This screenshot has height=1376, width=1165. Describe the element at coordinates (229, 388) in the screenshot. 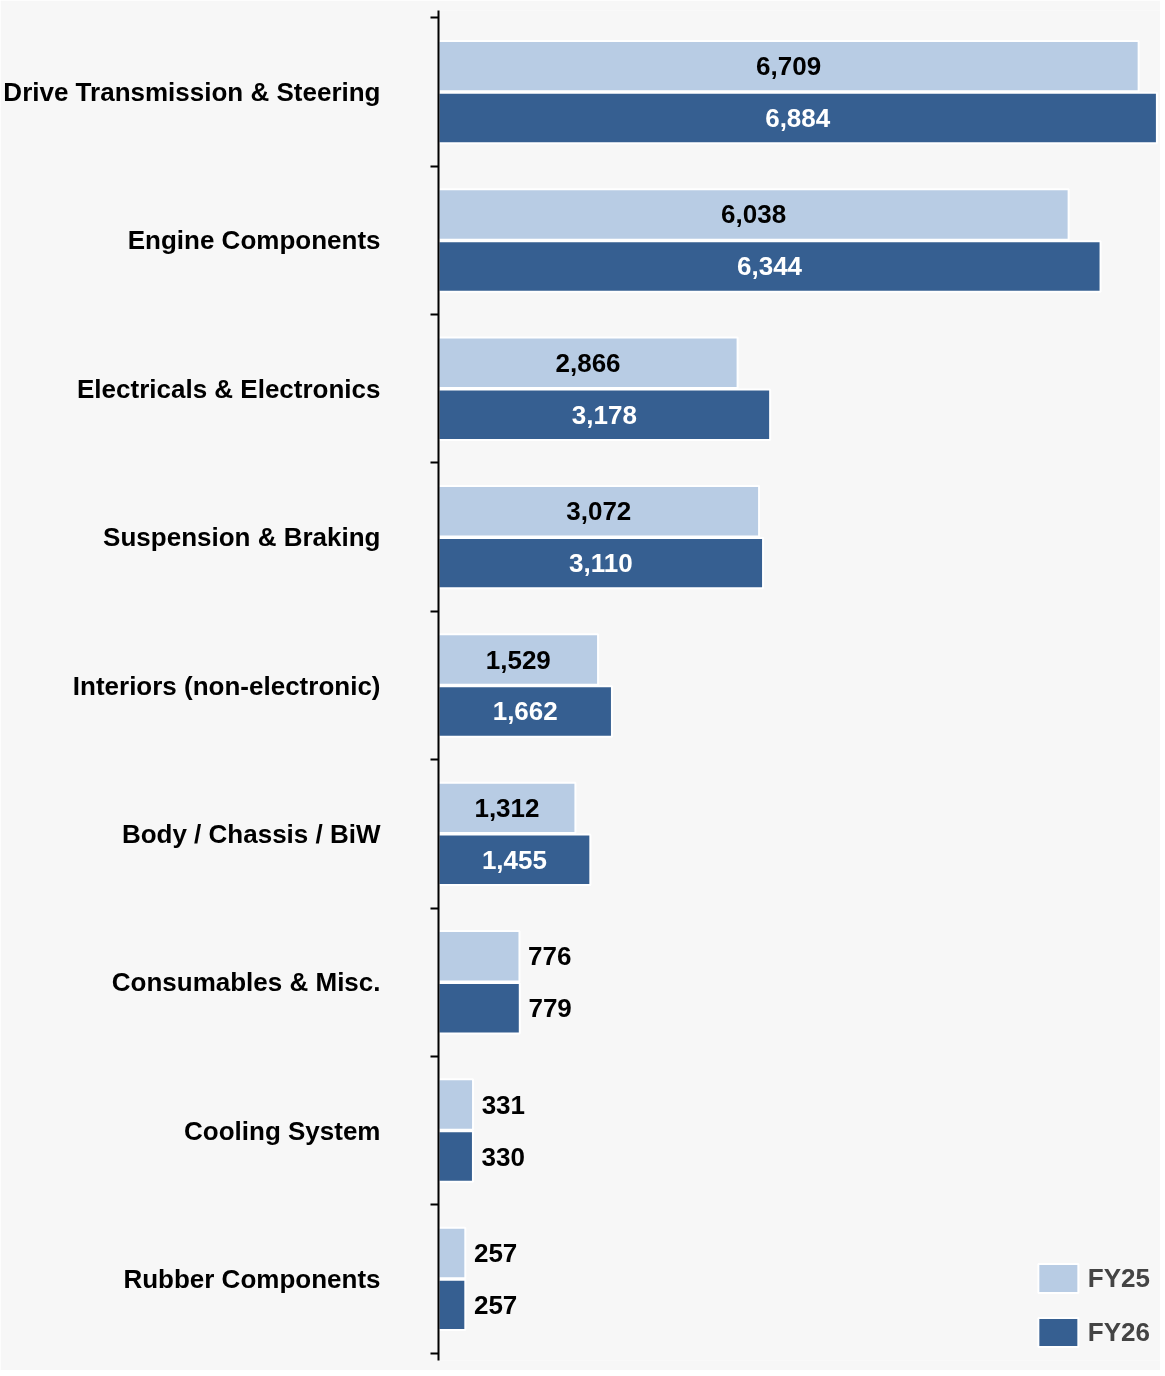

I see `y-tick-label: Electricals & Electronics` at that location.